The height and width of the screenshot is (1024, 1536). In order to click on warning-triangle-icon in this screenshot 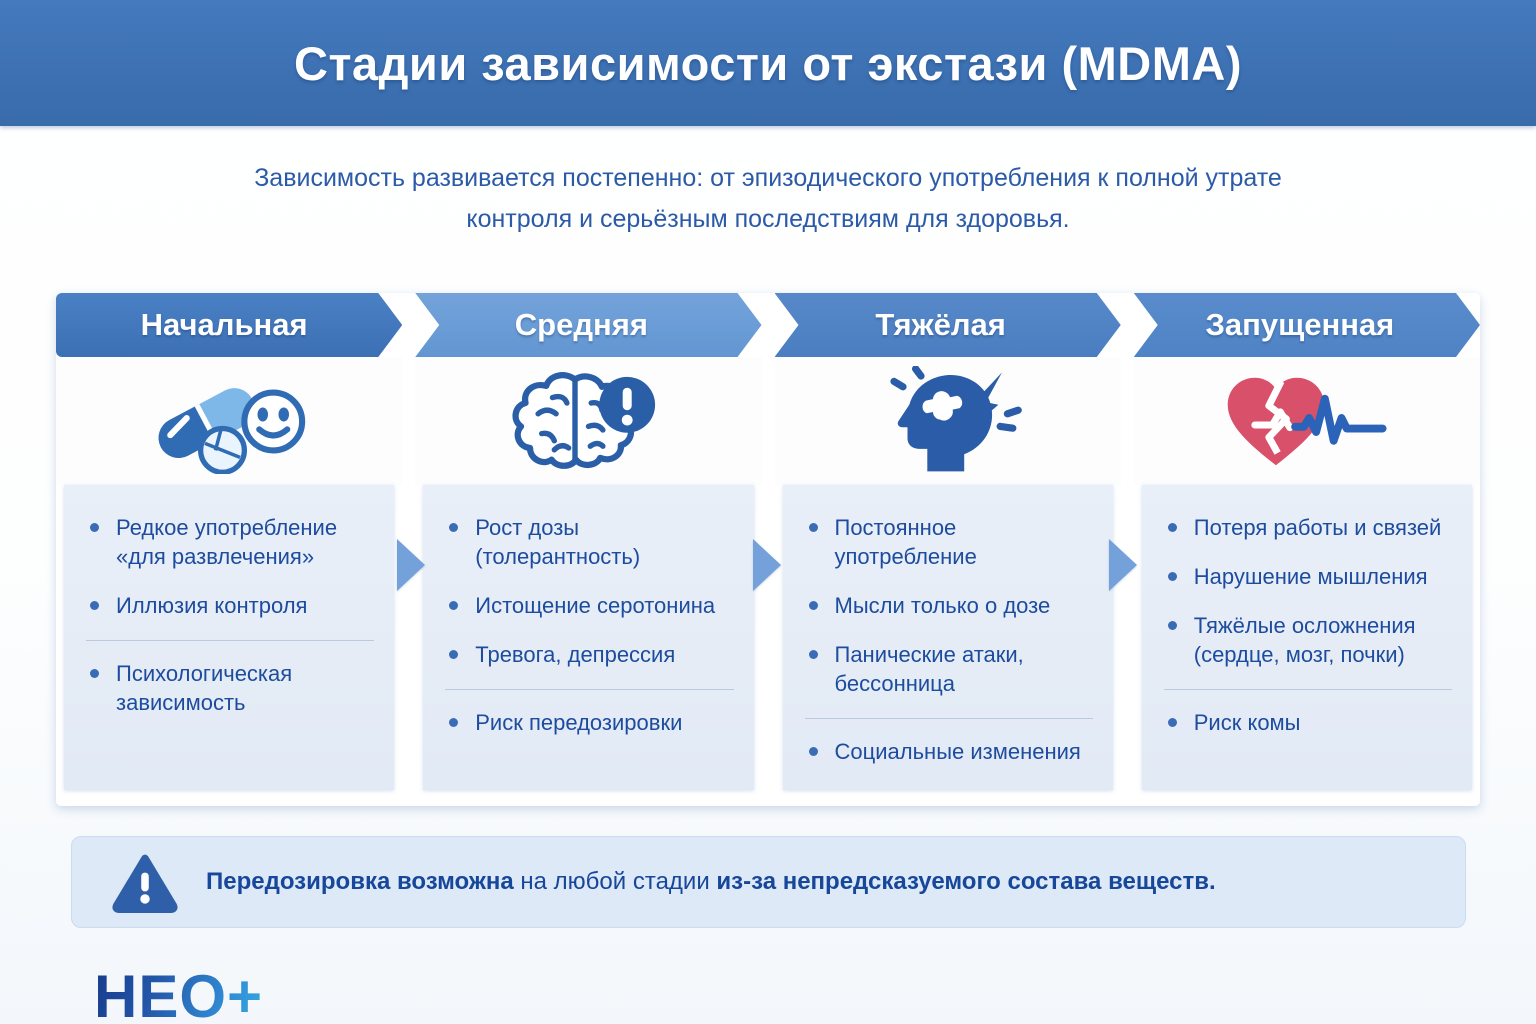, I will do `click(145, 884)`.